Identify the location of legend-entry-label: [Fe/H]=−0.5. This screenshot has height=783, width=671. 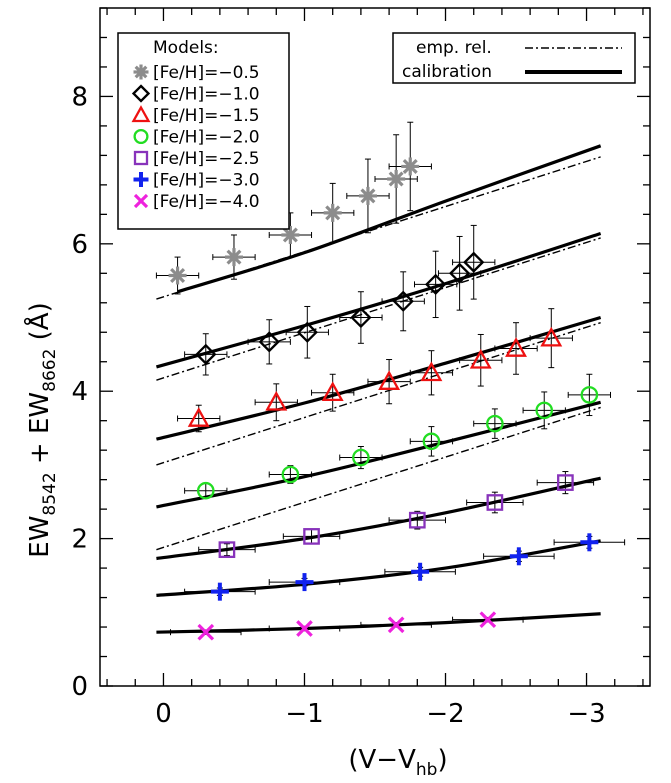
(206, 73).